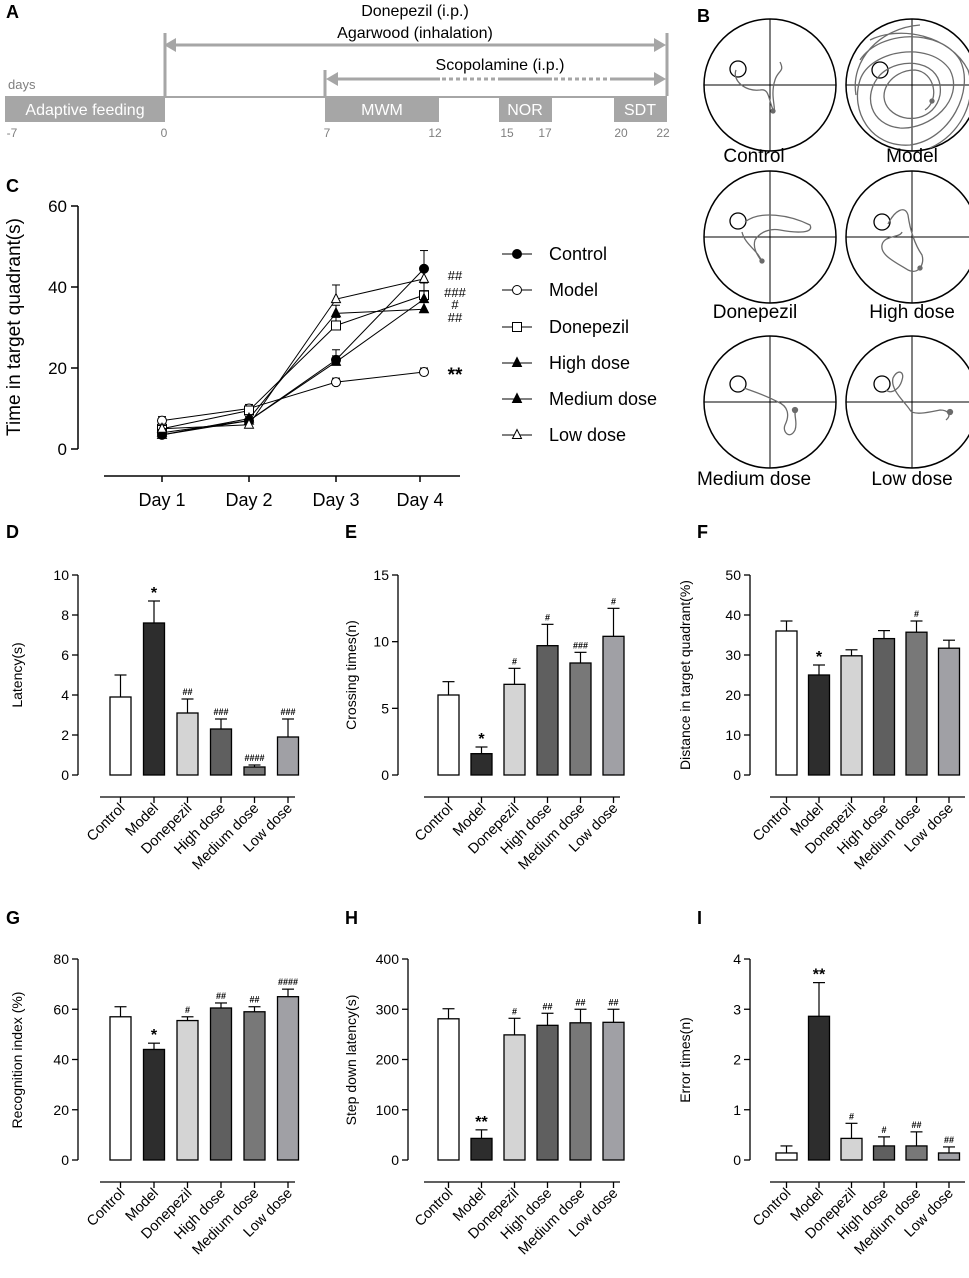 The height and width of the screenshot is (1278, 969). Describe the element at coordinates (737, 1160) in the screenshot. I see `i-y-tick-label: 0` at that location.